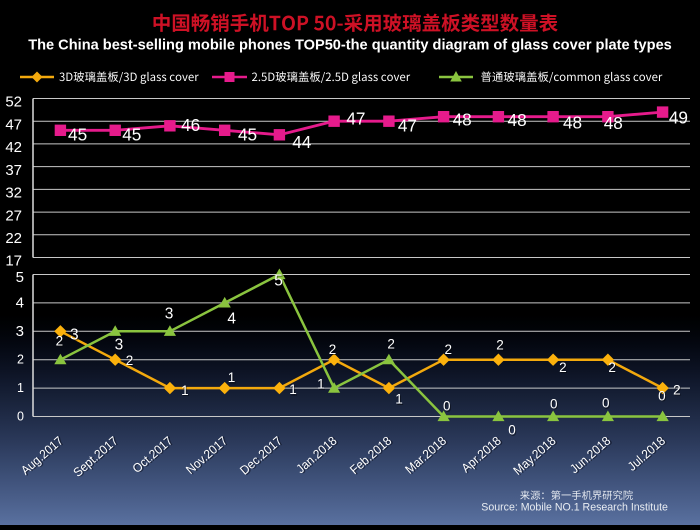  Describe the element at coordinates (13, 238) in the screenshot. I see `svg-text: 22` at that location.